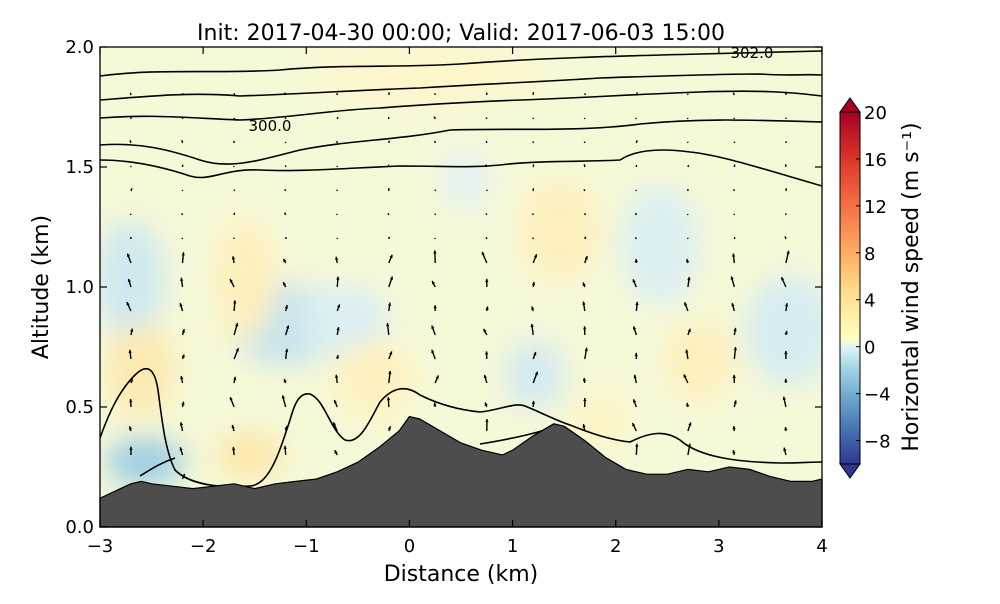 The width and height of the screenshot is (1000, 604). Describe the element at coordinates (875, 113) in the screenshot. I see `colorbar-tick-label: 20` at that location.